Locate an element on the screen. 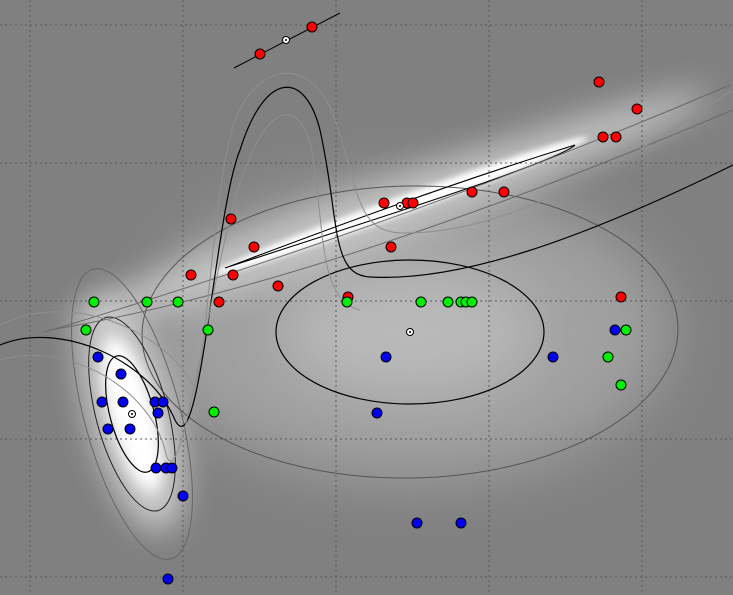  contour-large-inner is located at coordinates (410, 332).